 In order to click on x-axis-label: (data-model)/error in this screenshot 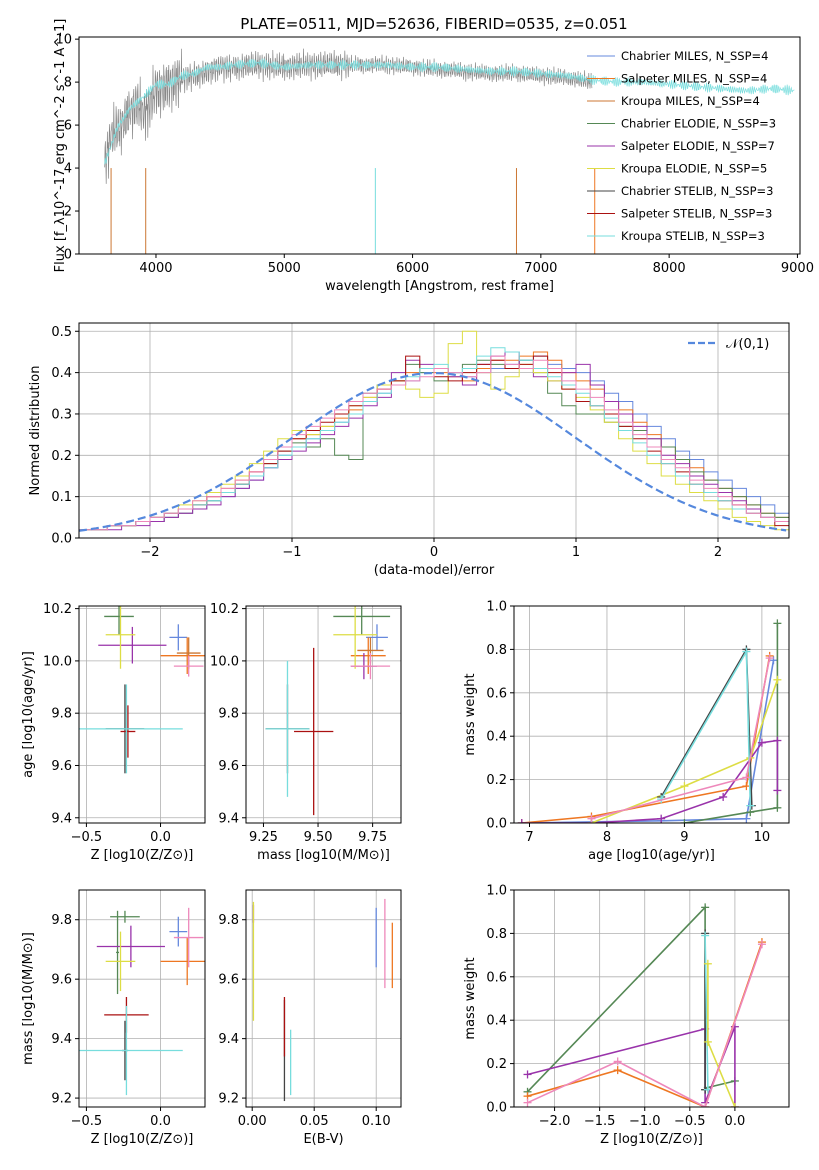, I will do `click(434, 570)`.